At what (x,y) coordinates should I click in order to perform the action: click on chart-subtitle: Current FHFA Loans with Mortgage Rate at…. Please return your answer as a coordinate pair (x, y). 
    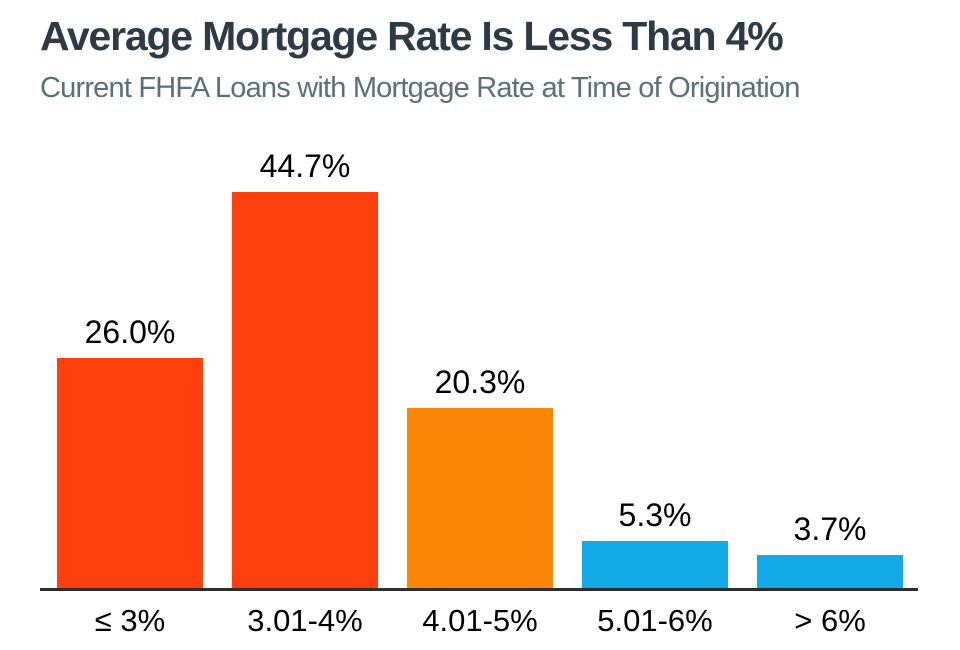
    Looking at the image, I should click on (420, 88).